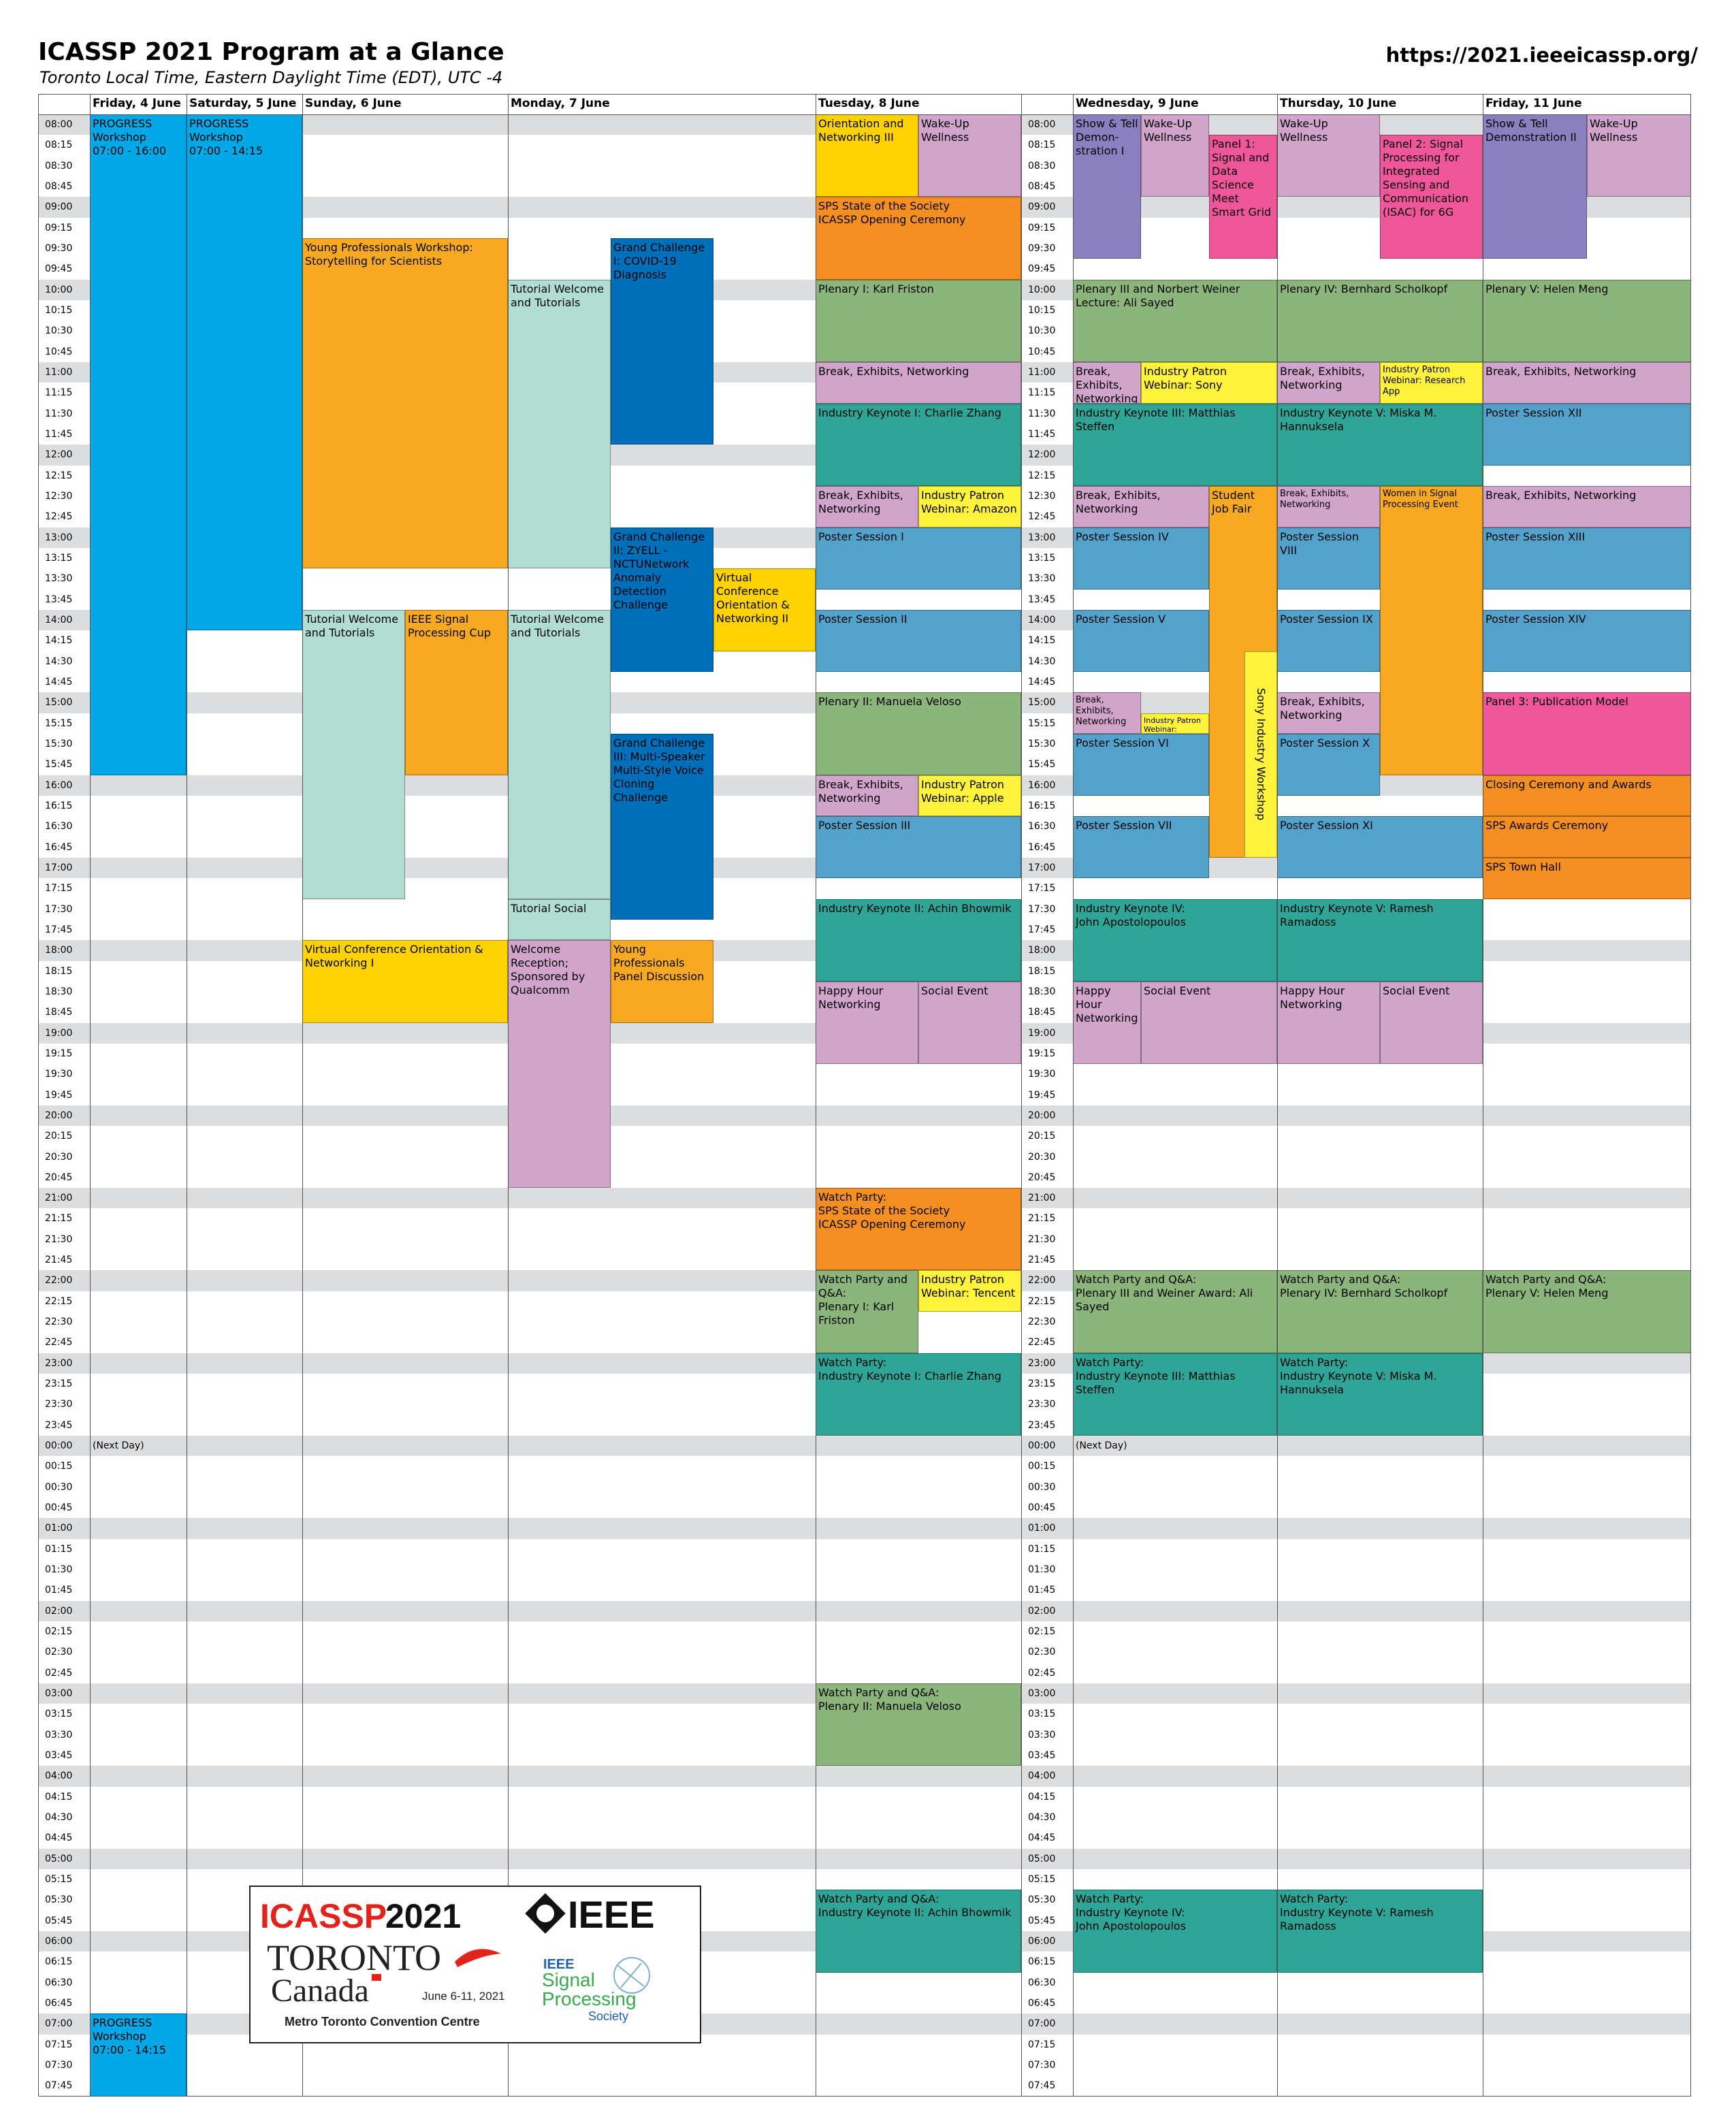 The width and height of the screenshot is (1736, 2119). Describe the element at coordinates (1587, 796) in the screenshot. I see `schedule-event: Closing Ceremony and Awards` at that location.